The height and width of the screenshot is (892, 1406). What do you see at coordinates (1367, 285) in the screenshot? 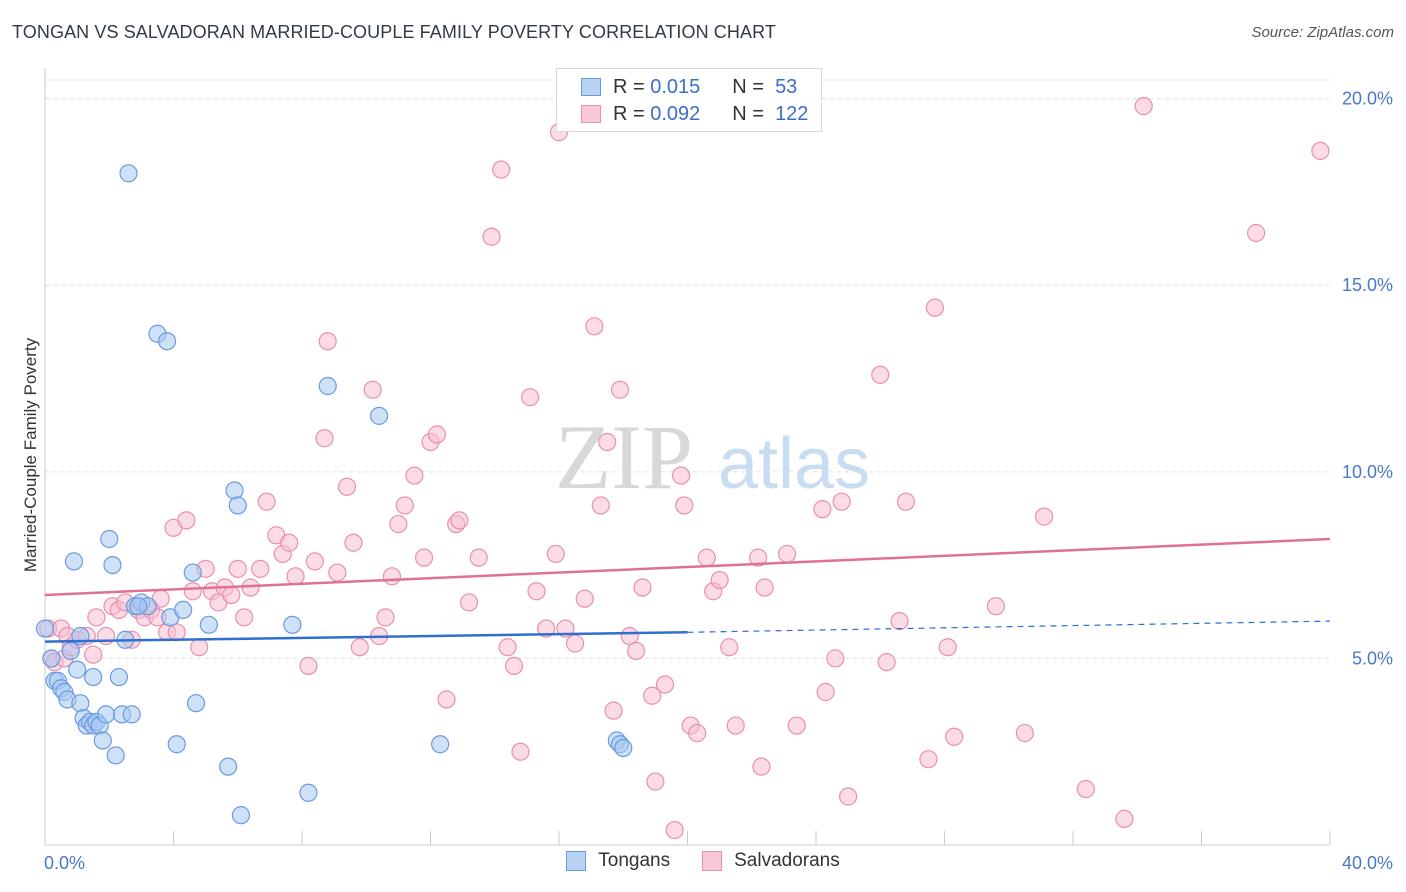
I see `y-tick-label: 15.0%` at bounding box center [1367, 285].